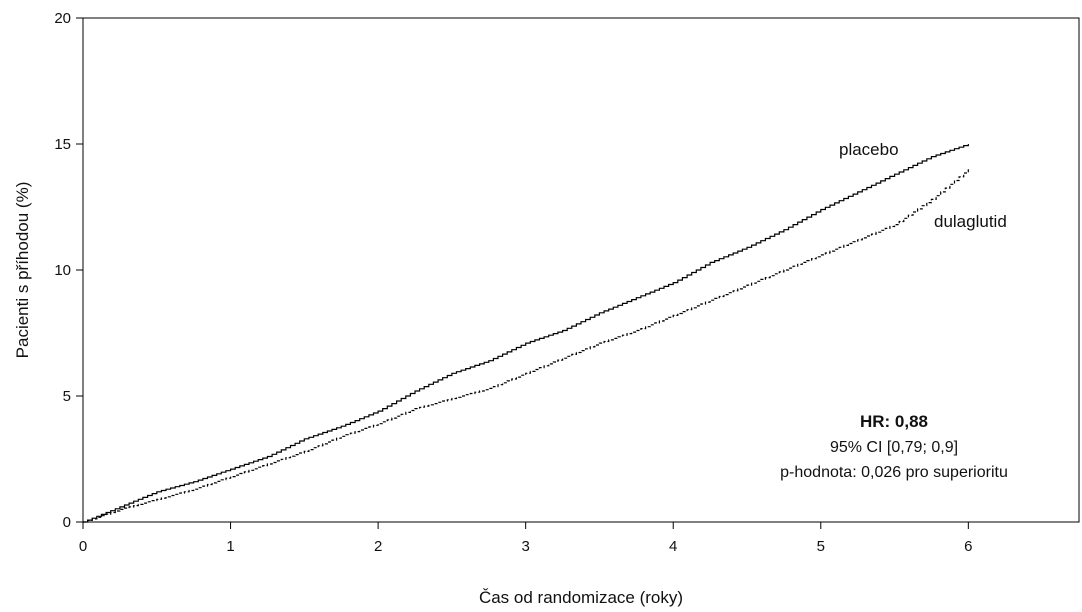 The height and width of the screenshot is (612, 1082). What do you see at coordinates (875, 421) in the screenshot?
I see `hr-label: HR:` at bounding box center [875, 421].